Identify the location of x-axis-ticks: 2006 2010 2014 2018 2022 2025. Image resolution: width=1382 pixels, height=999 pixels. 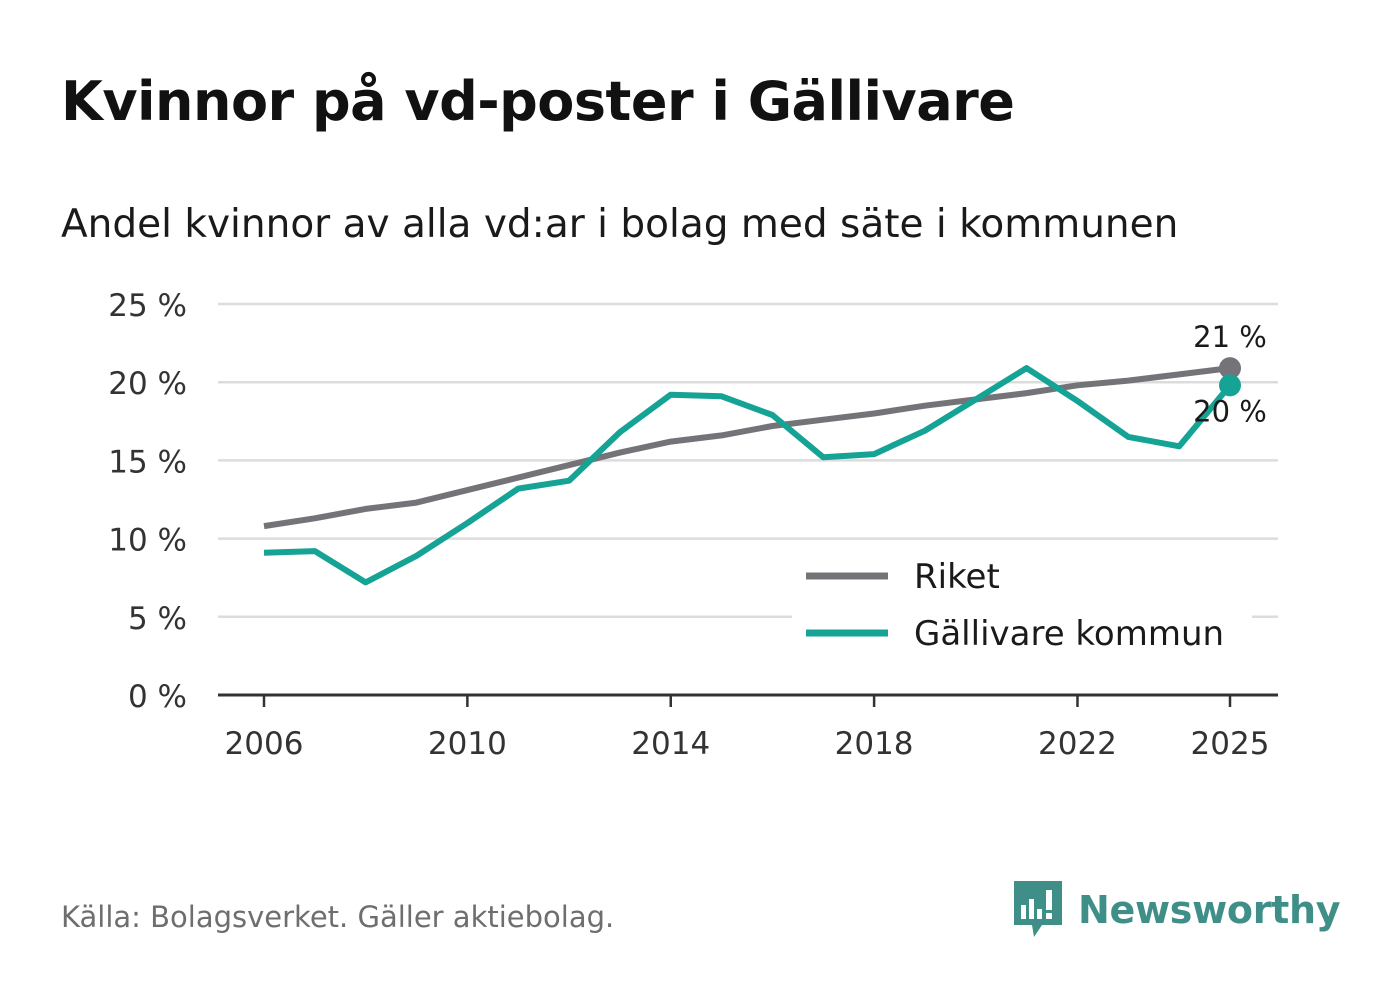
(748, 727).